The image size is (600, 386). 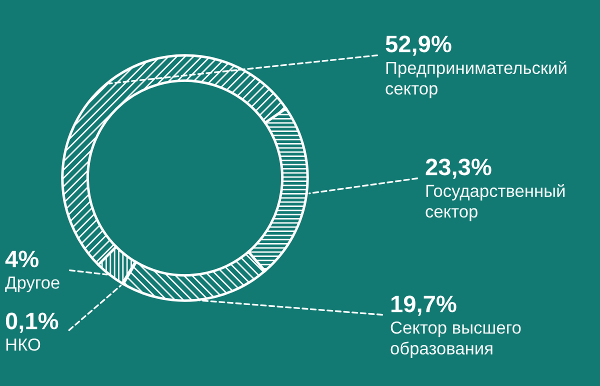 I want to click on data-label: 4%, so click(x=22, y=259).